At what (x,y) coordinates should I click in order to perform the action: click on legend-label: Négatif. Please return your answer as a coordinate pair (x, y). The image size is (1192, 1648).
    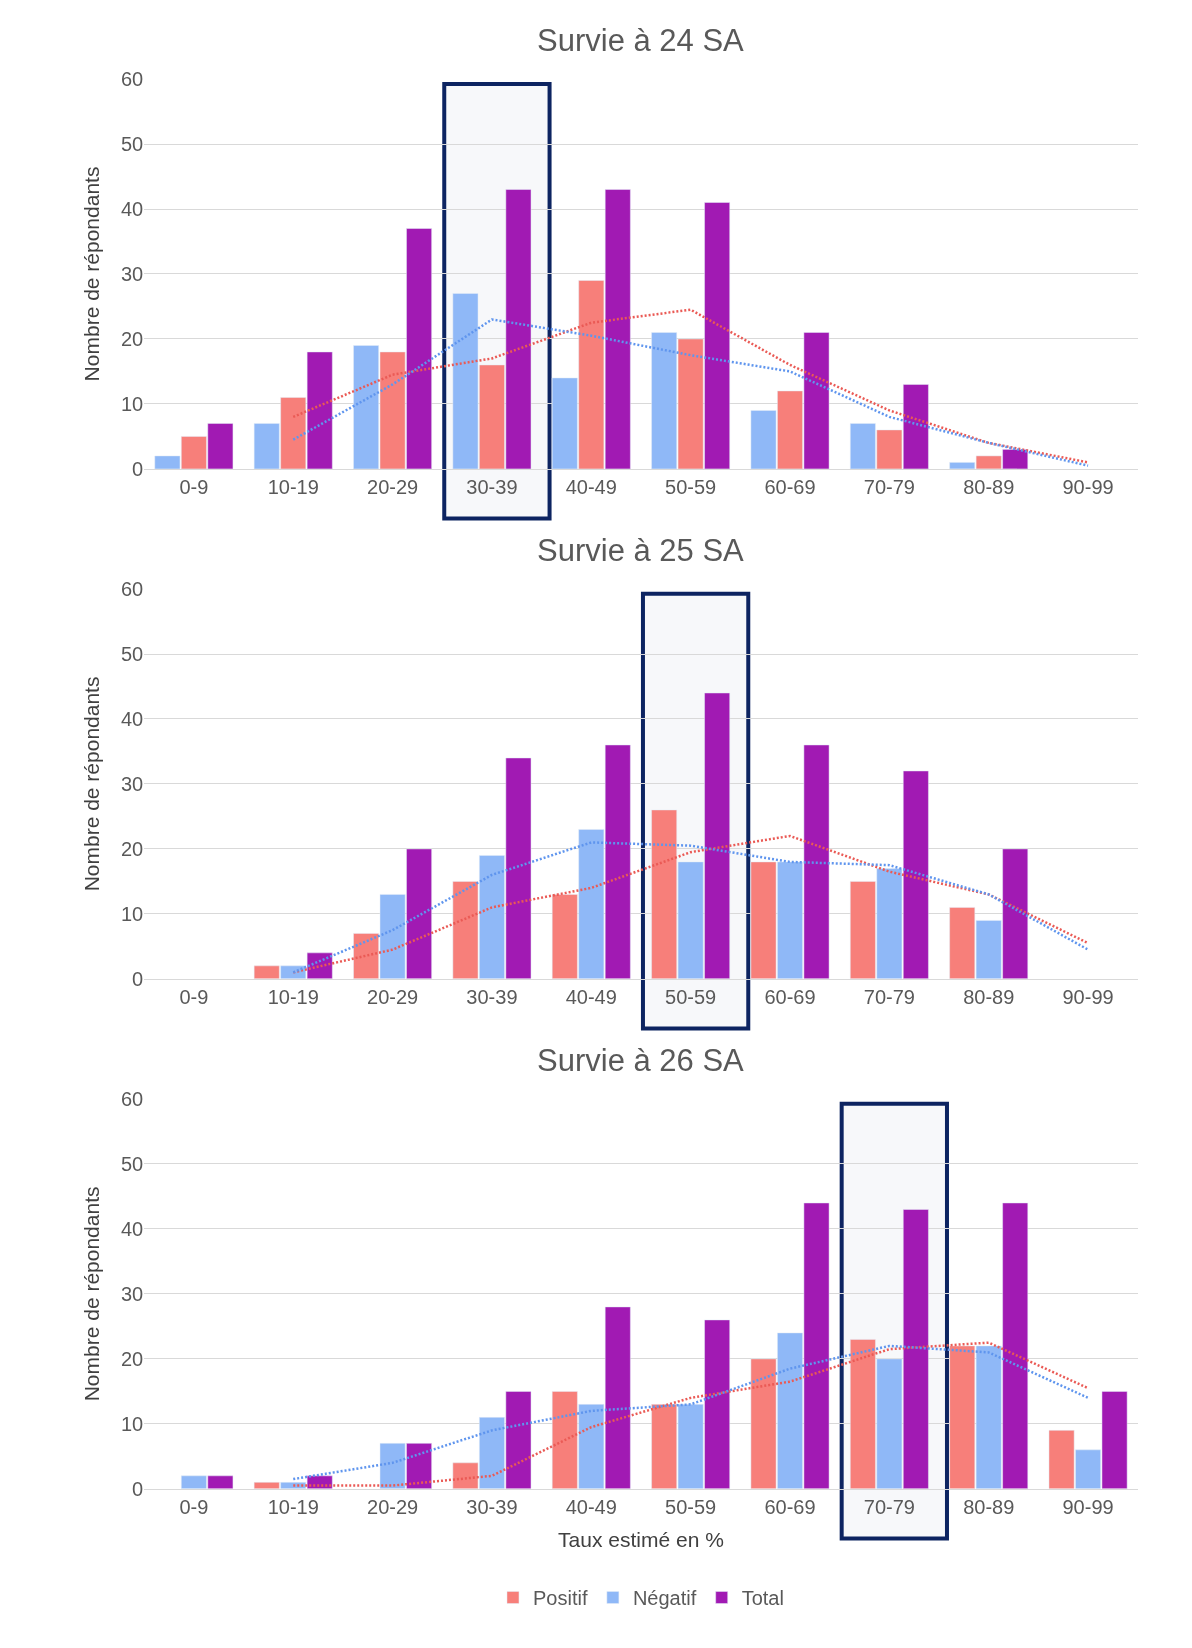
    Looking at the image, I should click on (664, 1598).